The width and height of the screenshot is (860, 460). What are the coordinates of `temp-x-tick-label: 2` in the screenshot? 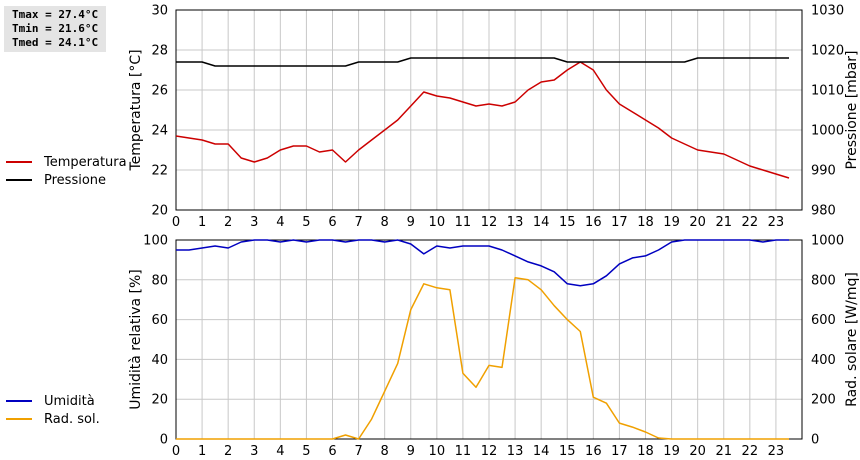 It's located at (228, 222).